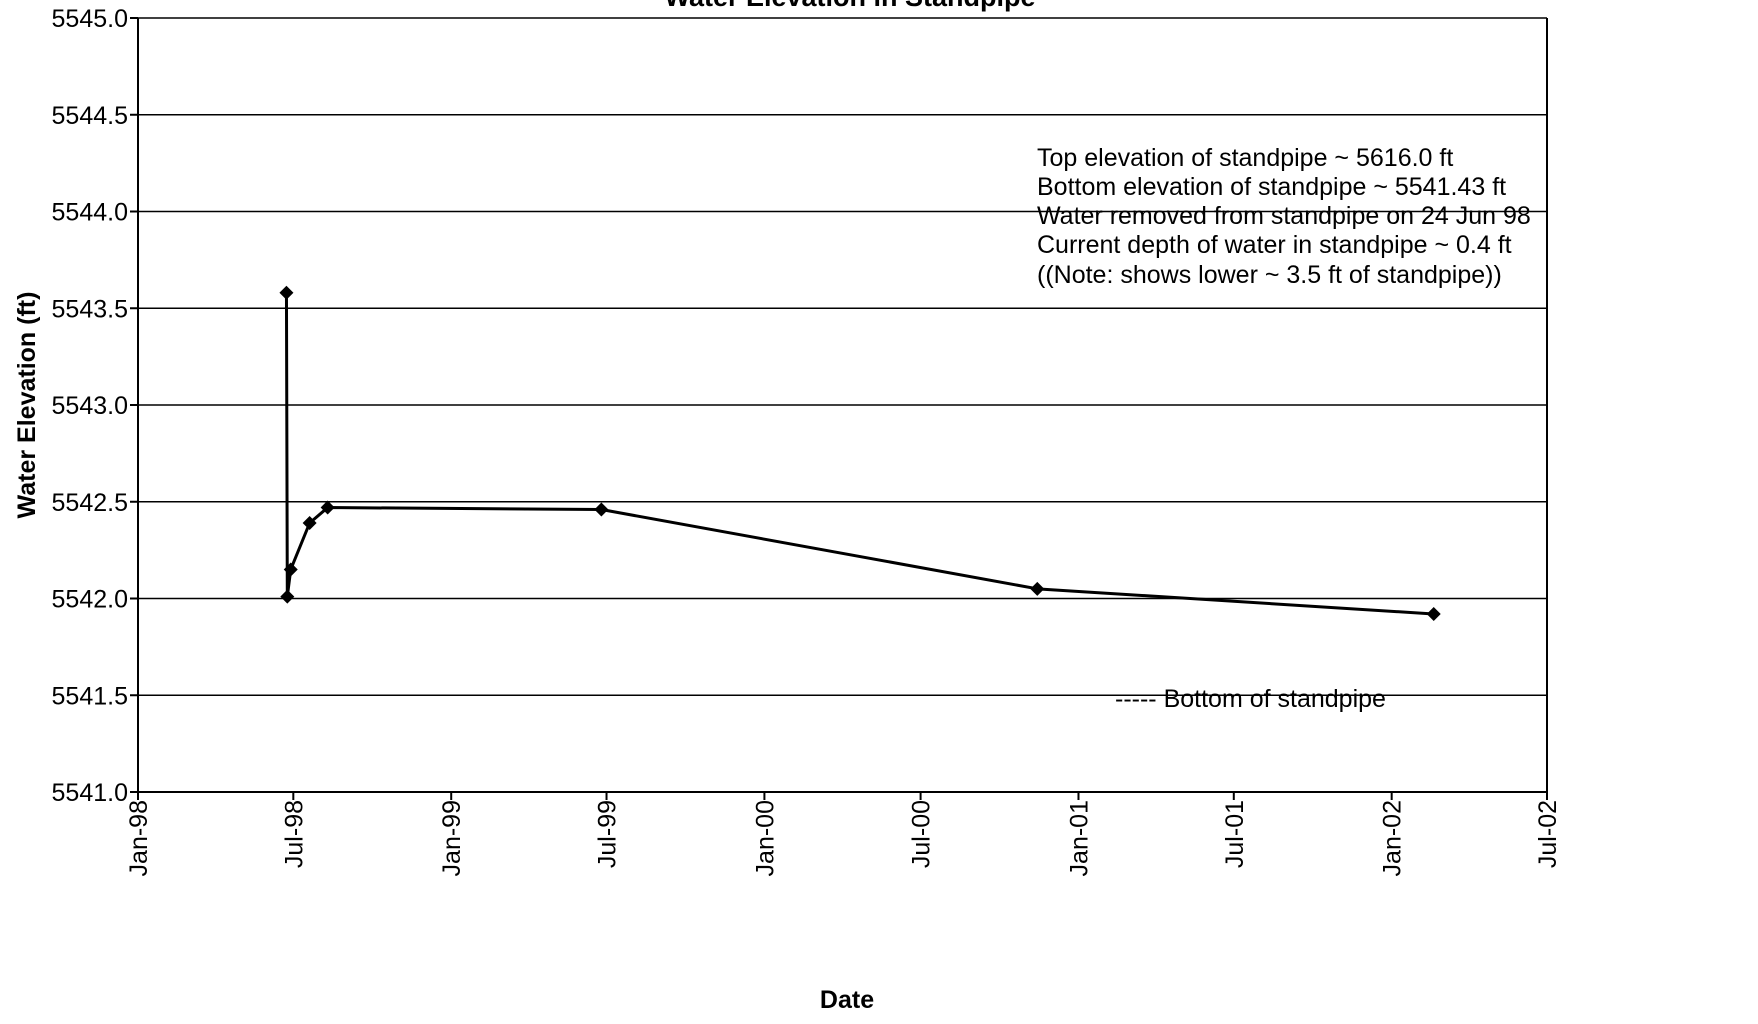 Image resolution: width=1758 pixels, height=1024 pixels. Describe the element at coordinates (90, 213) in the screenshot. I see `y-tick-label: 5544.0` at that location.